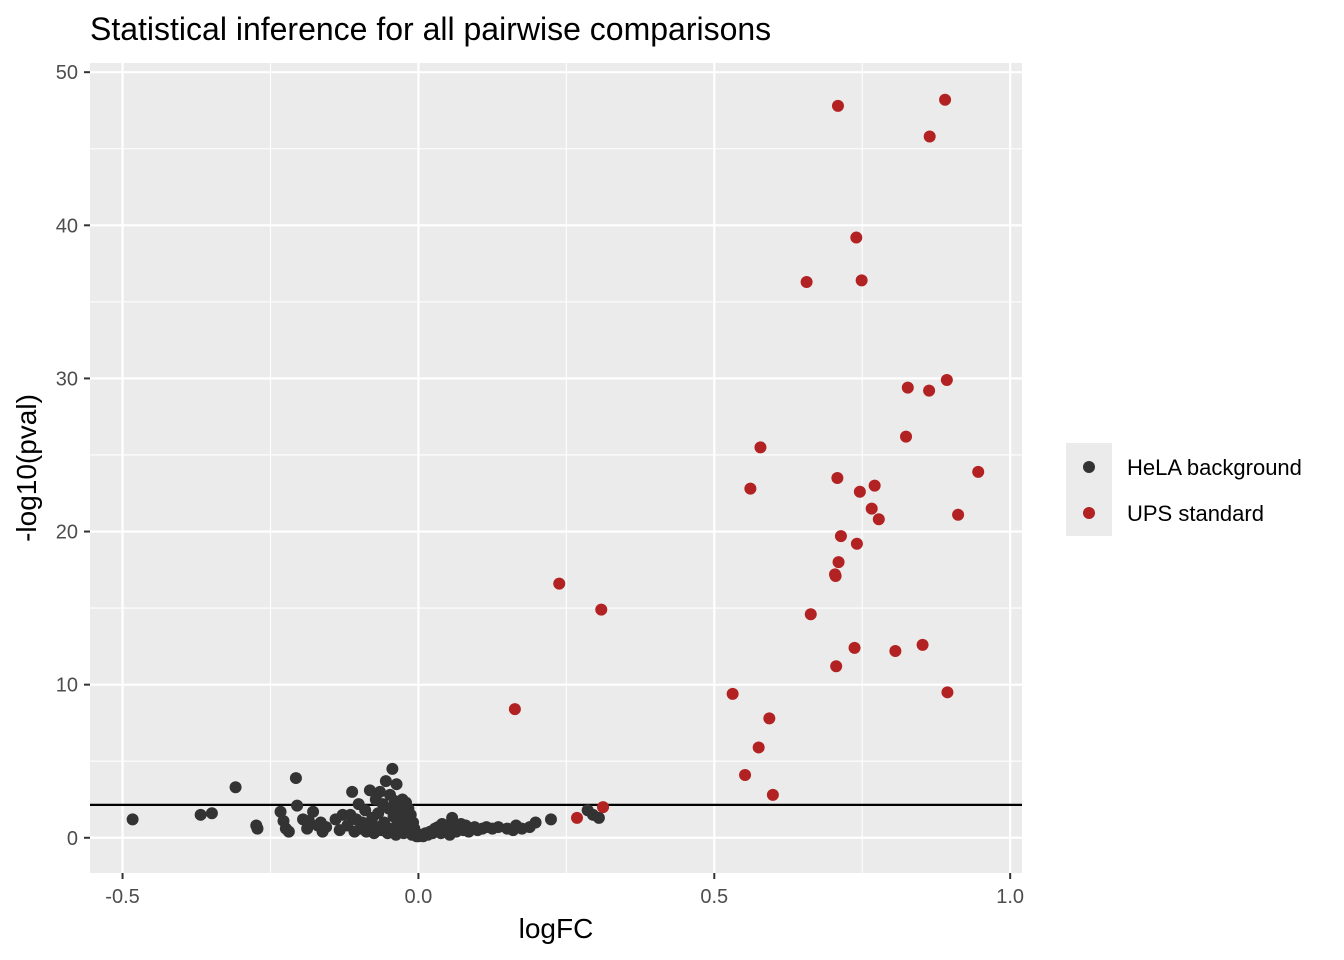 The width and height of the screenshot is (1344, 960). Describe the element at coordinates (1010, 897) in the screenshot. I see `x-tick-label: 1.0` at that location.